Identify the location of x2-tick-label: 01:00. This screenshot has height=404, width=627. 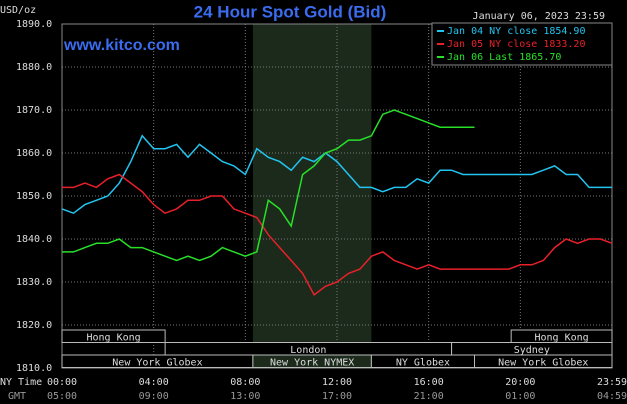
(520, 396).